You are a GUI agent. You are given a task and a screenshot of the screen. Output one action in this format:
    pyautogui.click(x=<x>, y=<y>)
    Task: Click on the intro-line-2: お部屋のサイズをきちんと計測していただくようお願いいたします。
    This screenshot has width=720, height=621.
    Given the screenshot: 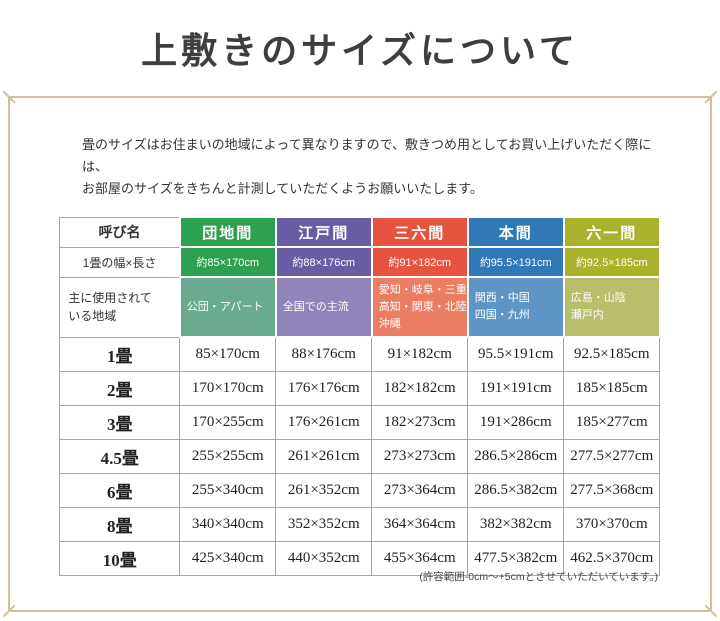 What is the action you would take?
    pyautogui.click(x=282, y=189)
    